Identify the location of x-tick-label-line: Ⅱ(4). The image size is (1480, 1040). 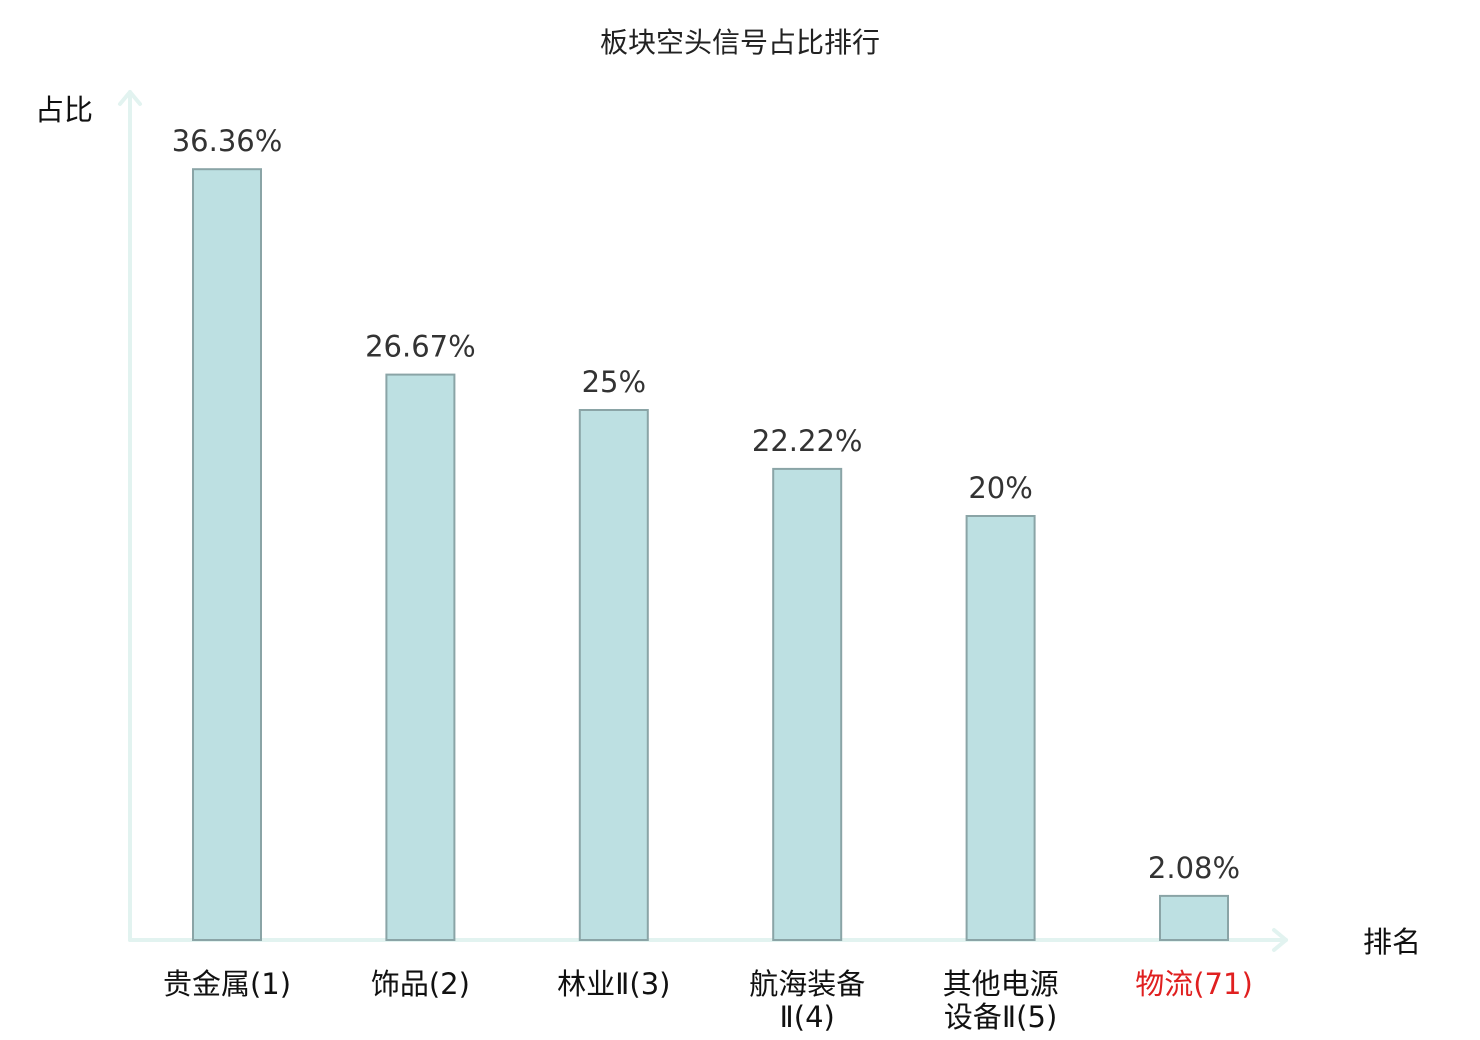
(807, 1017).